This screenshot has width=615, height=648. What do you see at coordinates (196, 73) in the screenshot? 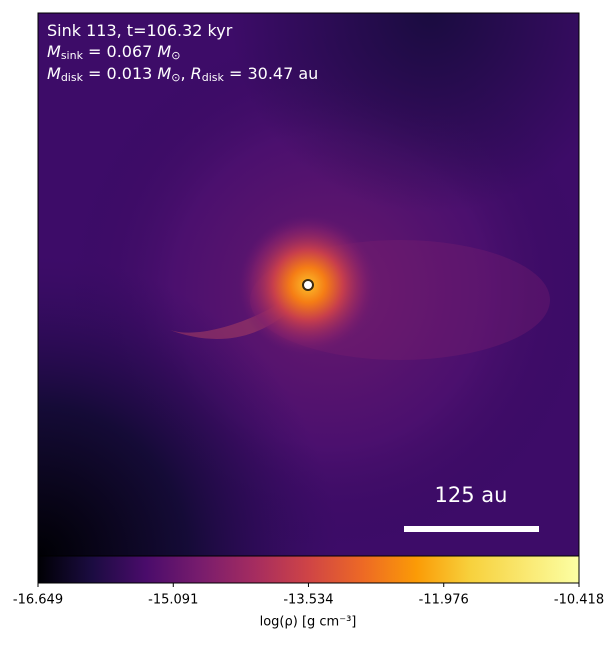
I see `annotation-text: R` at bounding box center [196, 73].